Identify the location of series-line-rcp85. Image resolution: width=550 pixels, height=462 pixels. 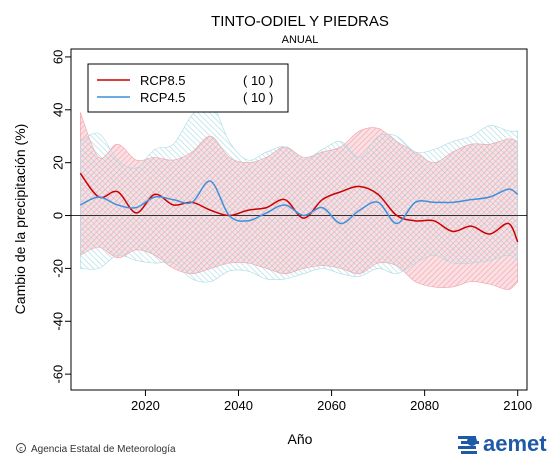
(299, 207).